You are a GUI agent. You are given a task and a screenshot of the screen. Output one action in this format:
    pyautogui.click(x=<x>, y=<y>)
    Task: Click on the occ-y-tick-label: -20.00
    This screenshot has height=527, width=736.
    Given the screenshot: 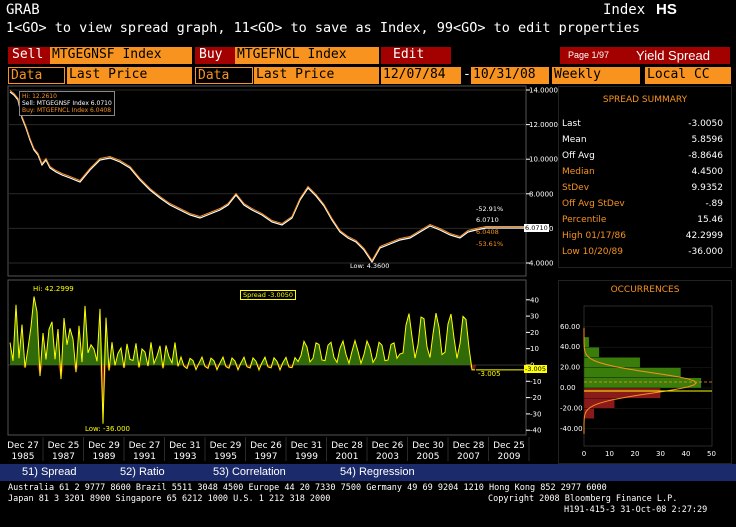 What is the action you would take?
    pyautogui.click(x=571, y=408)
    